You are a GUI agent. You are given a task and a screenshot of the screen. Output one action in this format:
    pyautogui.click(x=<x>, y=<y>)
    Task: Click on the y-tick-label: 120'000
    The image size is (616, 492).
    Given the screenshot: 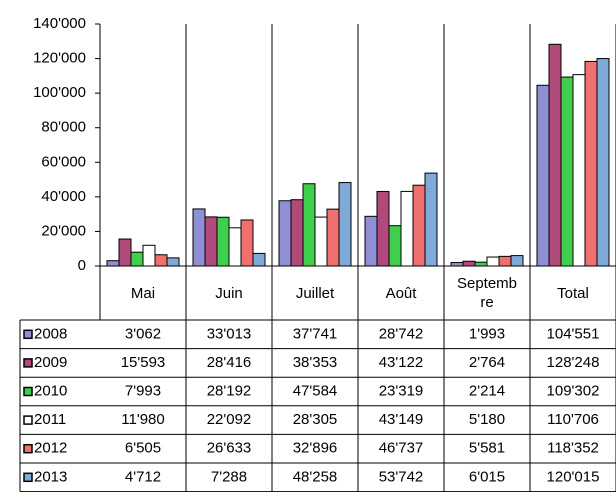 What is the action you would take?
    pyautogui.click(x=59, y=58)
    